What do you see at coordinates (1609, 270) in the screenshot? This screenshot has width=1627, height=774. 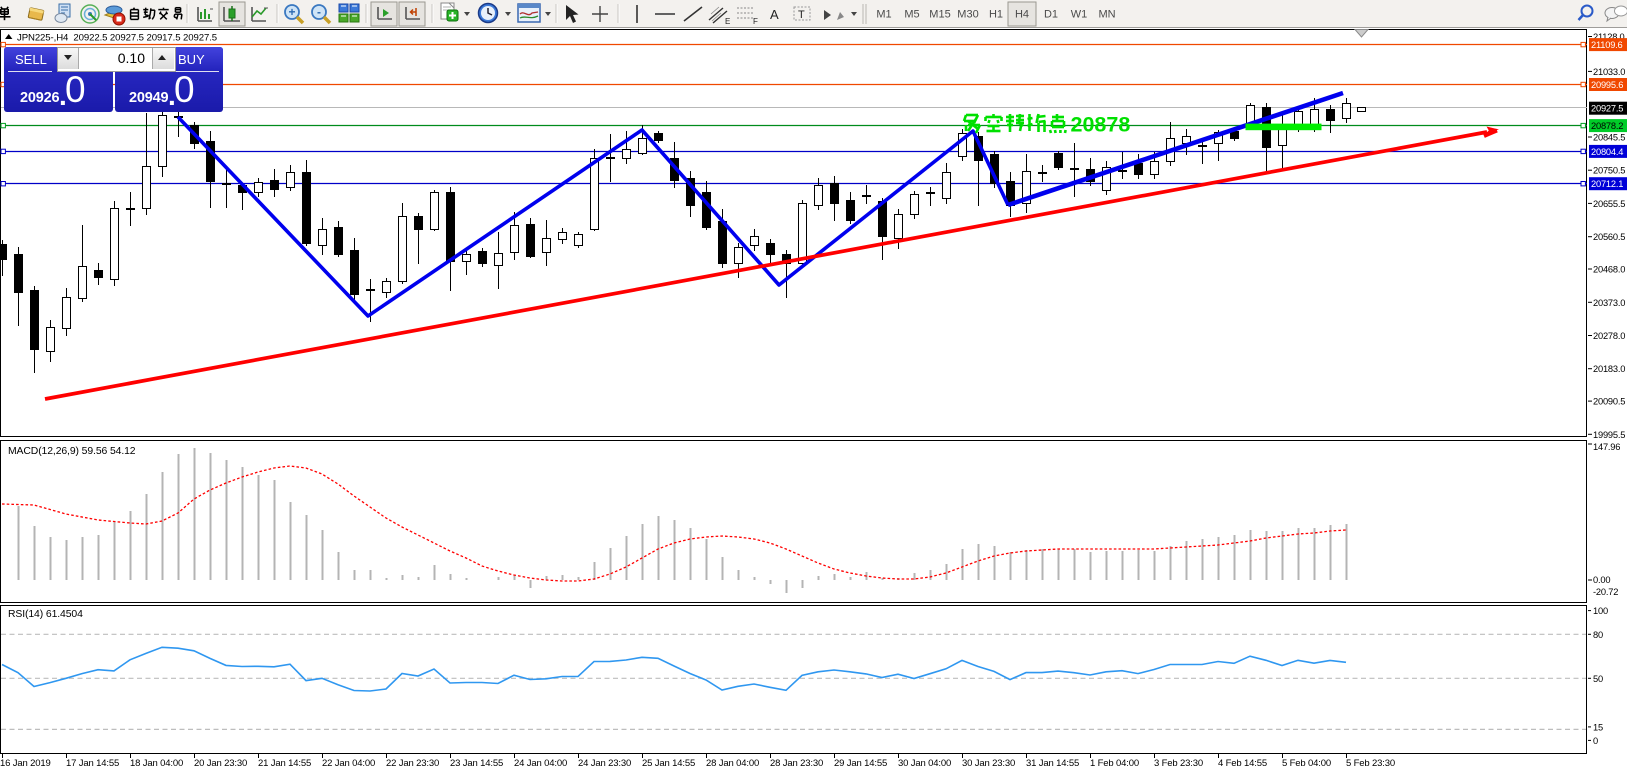 I see `svg-text: 20468.0` at bounding box center [1609, 270].